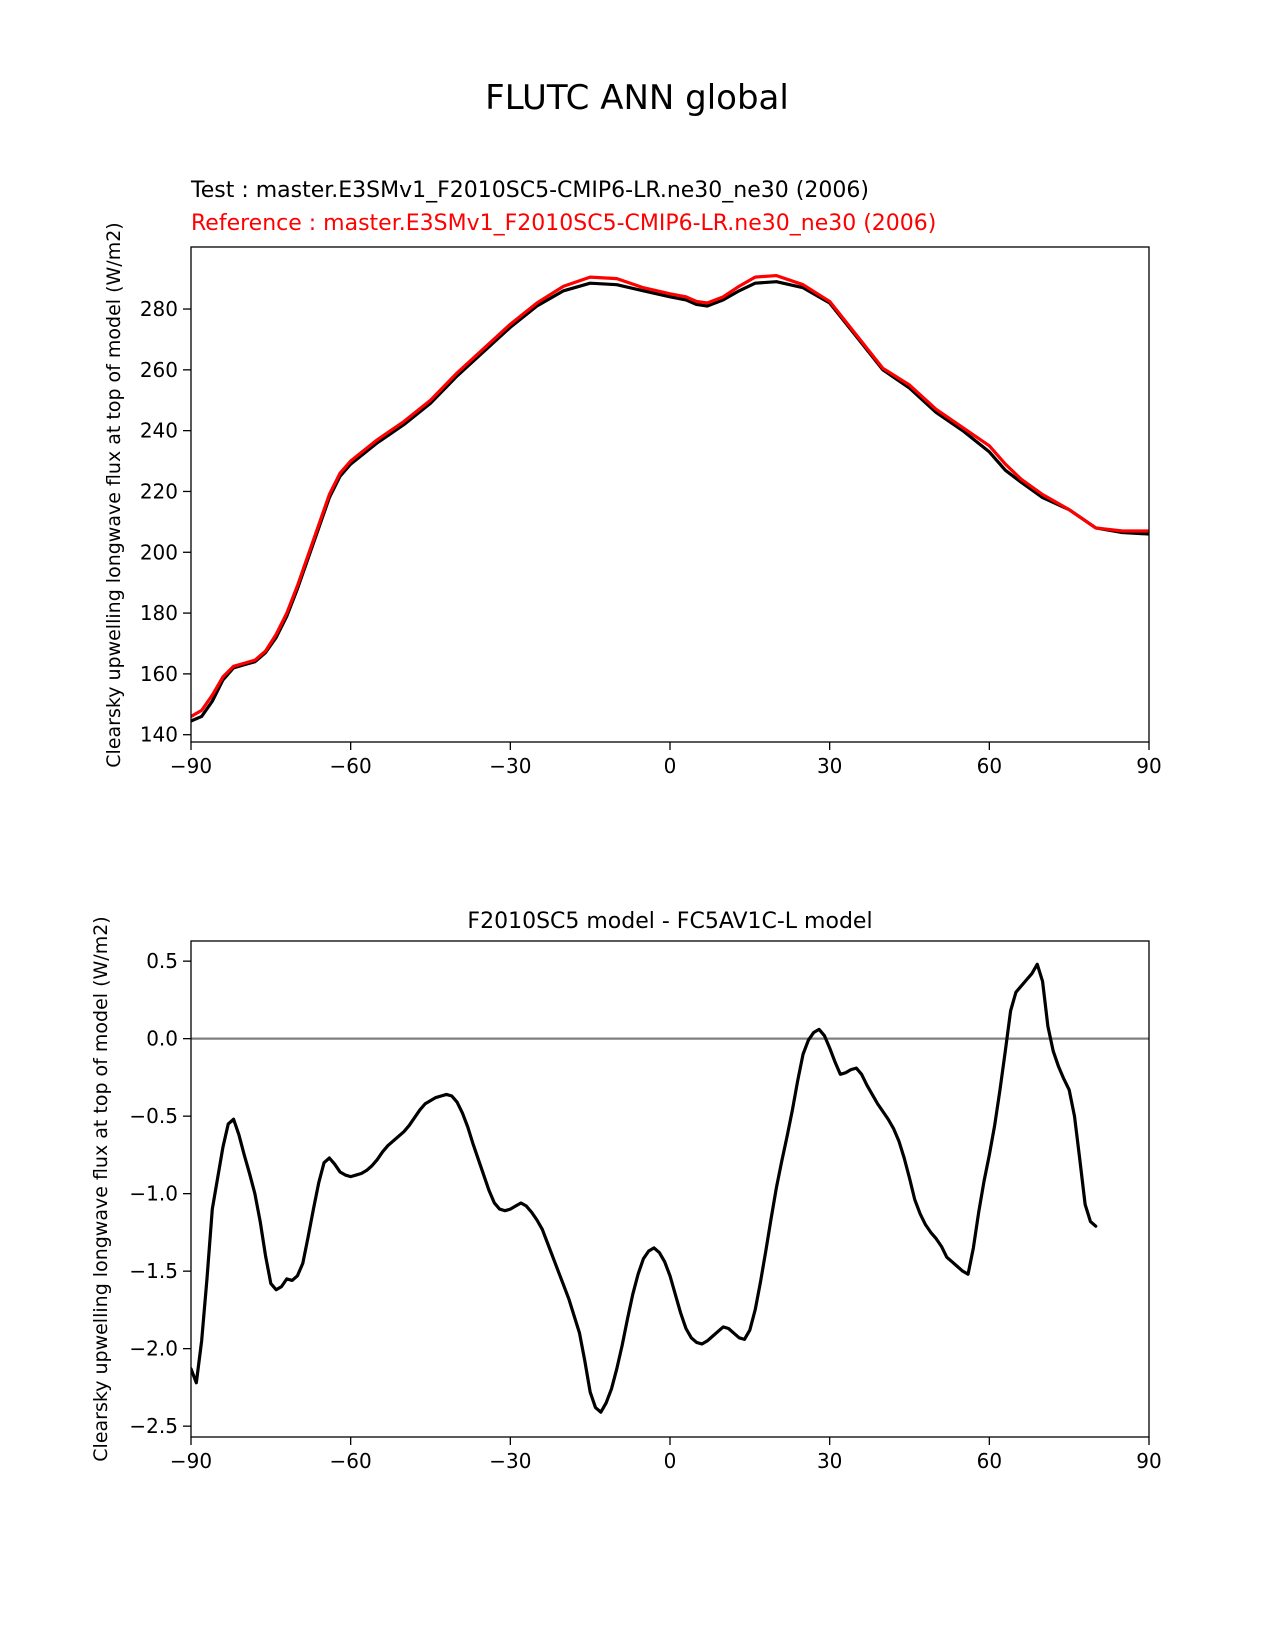 Image resolution: width=1275 pixels, height=1650 pixels. Describe the element at coordinates (829, 1461) in the screenshot. I see `bottom-x-tick-label: 30` at that location.